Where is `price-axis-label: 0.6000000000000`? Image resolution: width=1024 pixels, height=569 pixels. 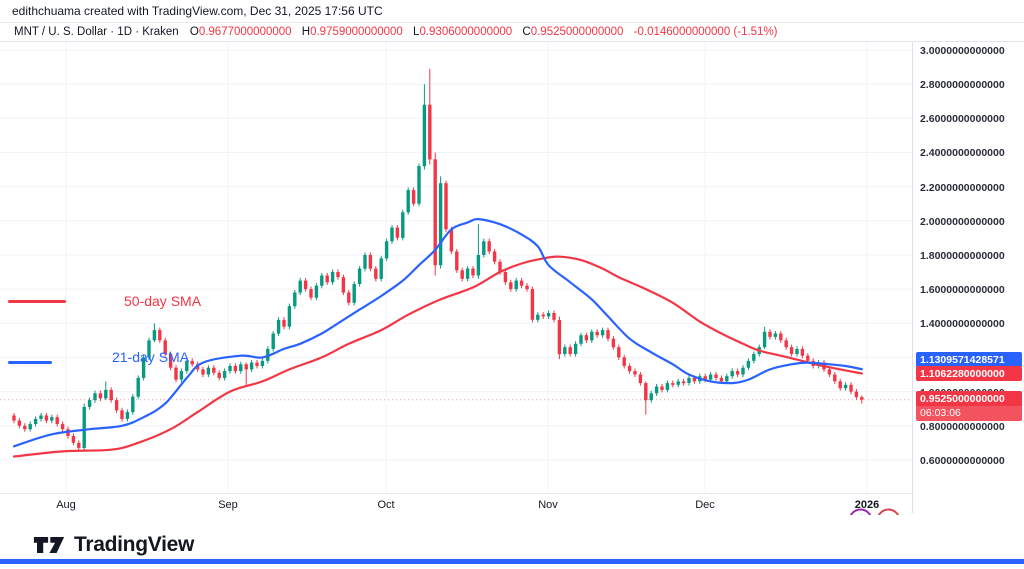
price-axis-label: 0.6000000000000 is located at coordinates (962, 460).